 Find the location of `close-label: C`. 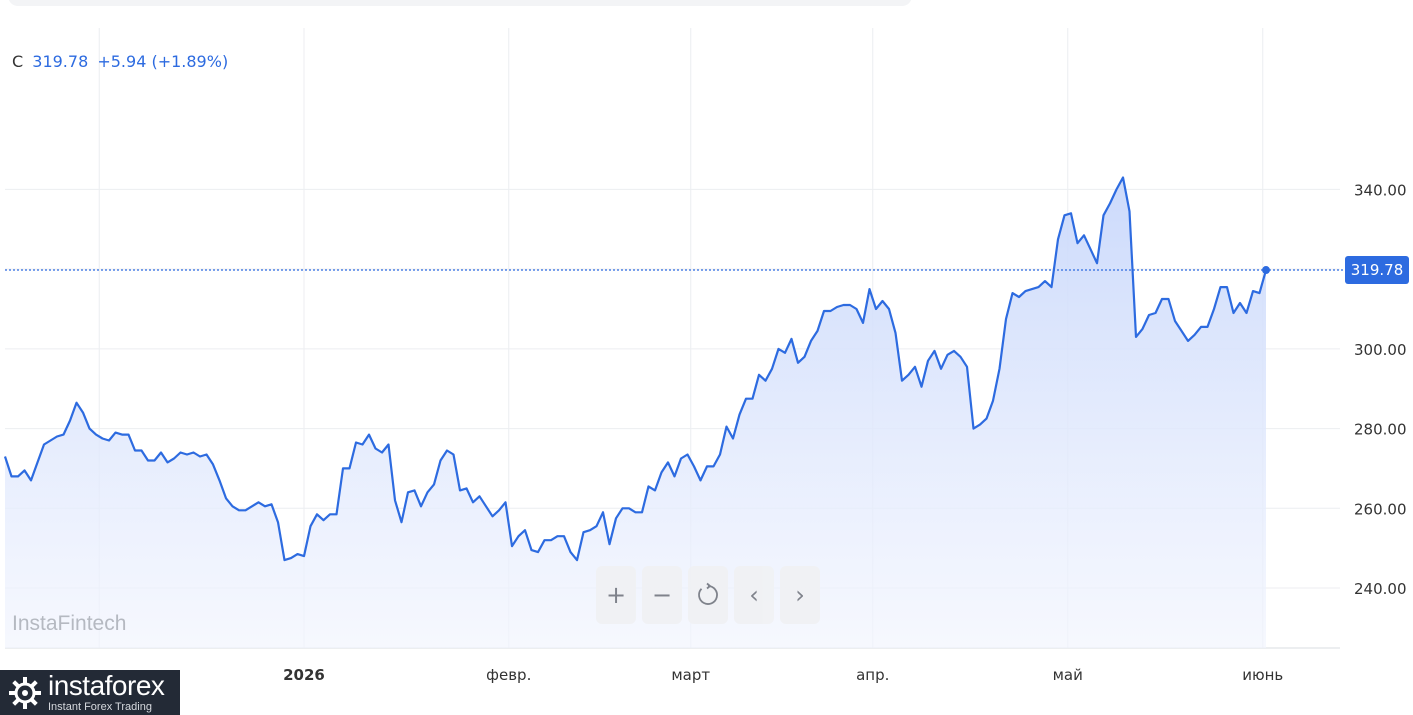

close-label: C is located at coordinates (18, 61).